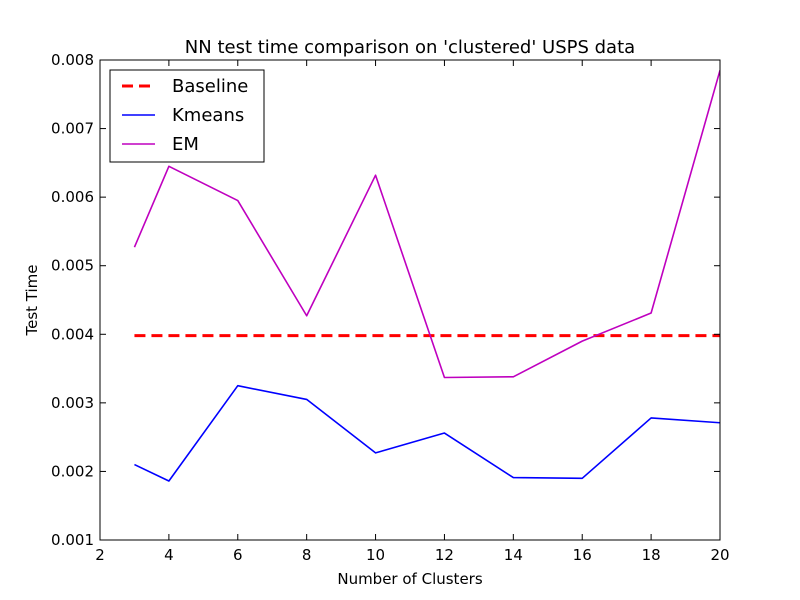 Image resolution: width=800 pixels, height=600 pixels. I want to click on y-tick-label: 0.005, so click(72, 266).